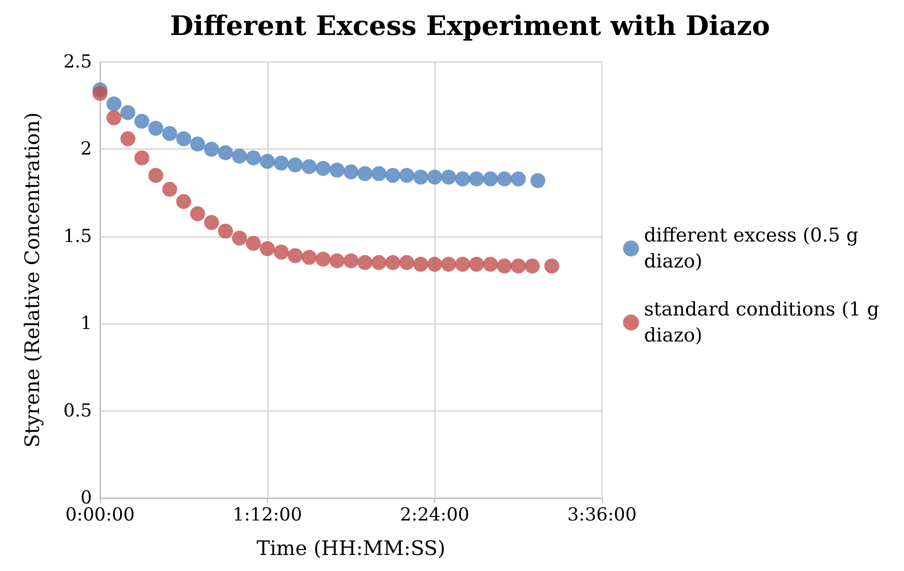 The image size is (904, 571). I want to click on y-tick-label: 2, so click(86, 149).